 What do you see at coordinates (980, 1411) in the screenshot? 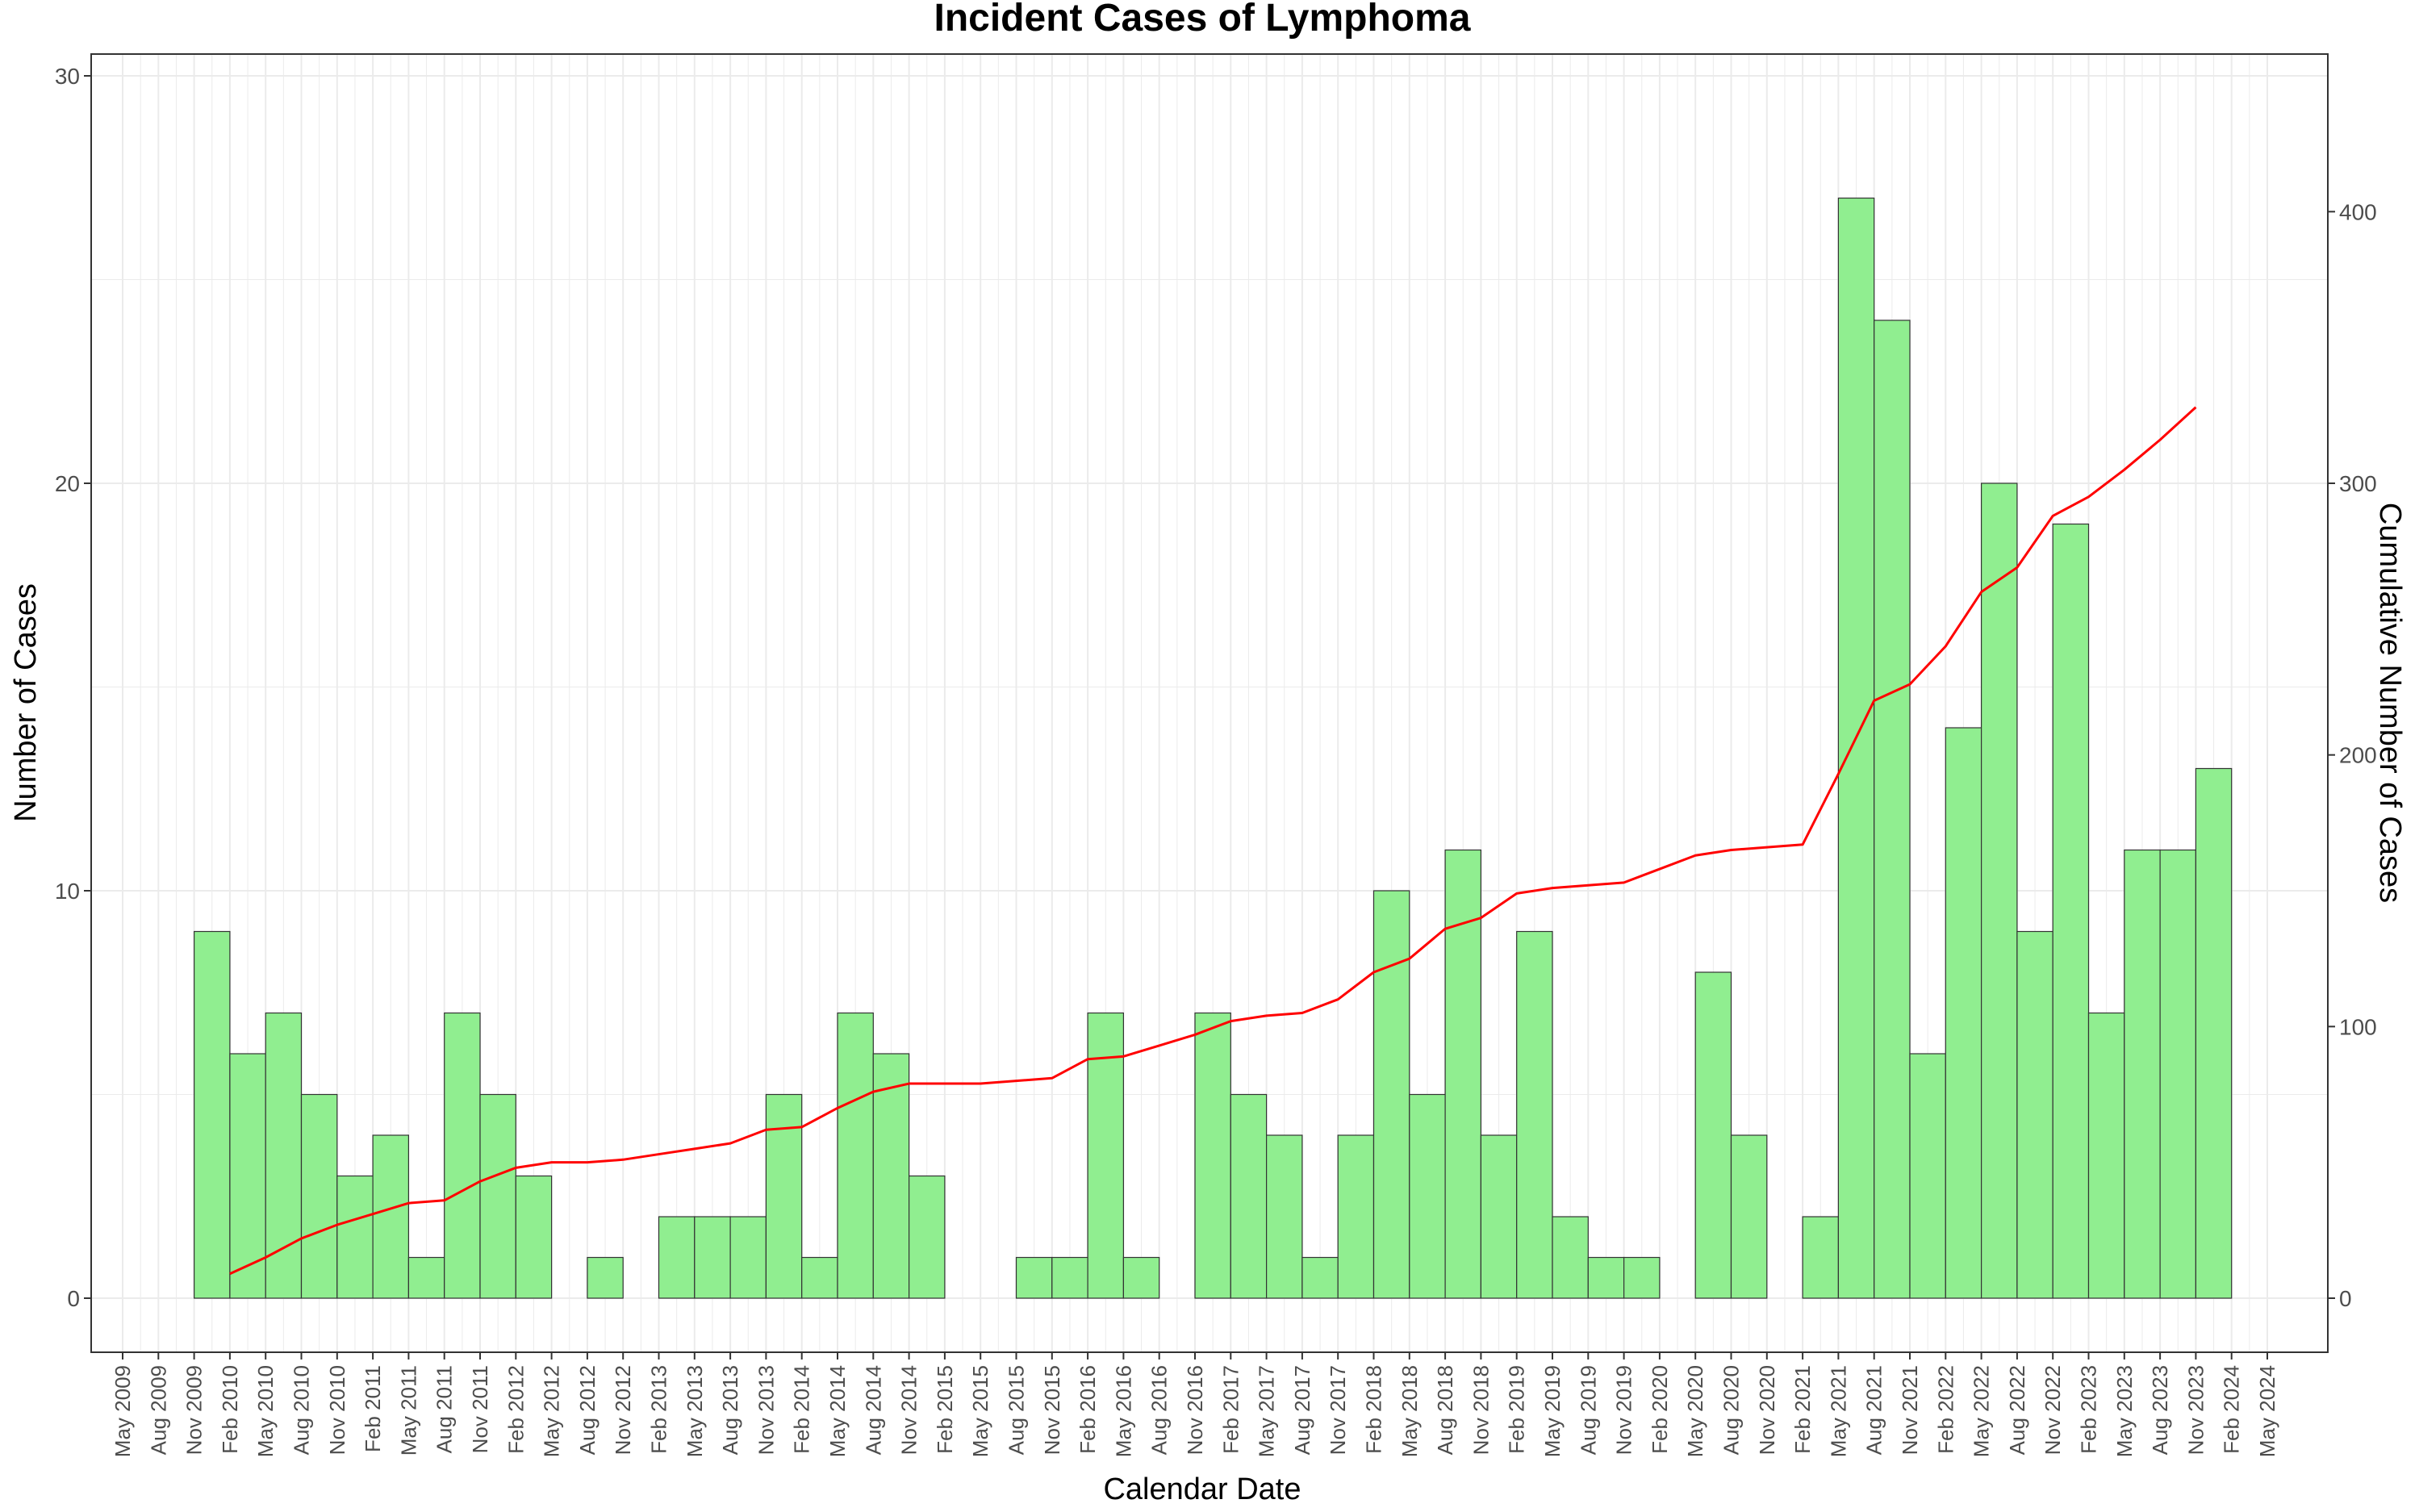
I see `x-tick-label: May 2015` at bounding box center [980, 1411].